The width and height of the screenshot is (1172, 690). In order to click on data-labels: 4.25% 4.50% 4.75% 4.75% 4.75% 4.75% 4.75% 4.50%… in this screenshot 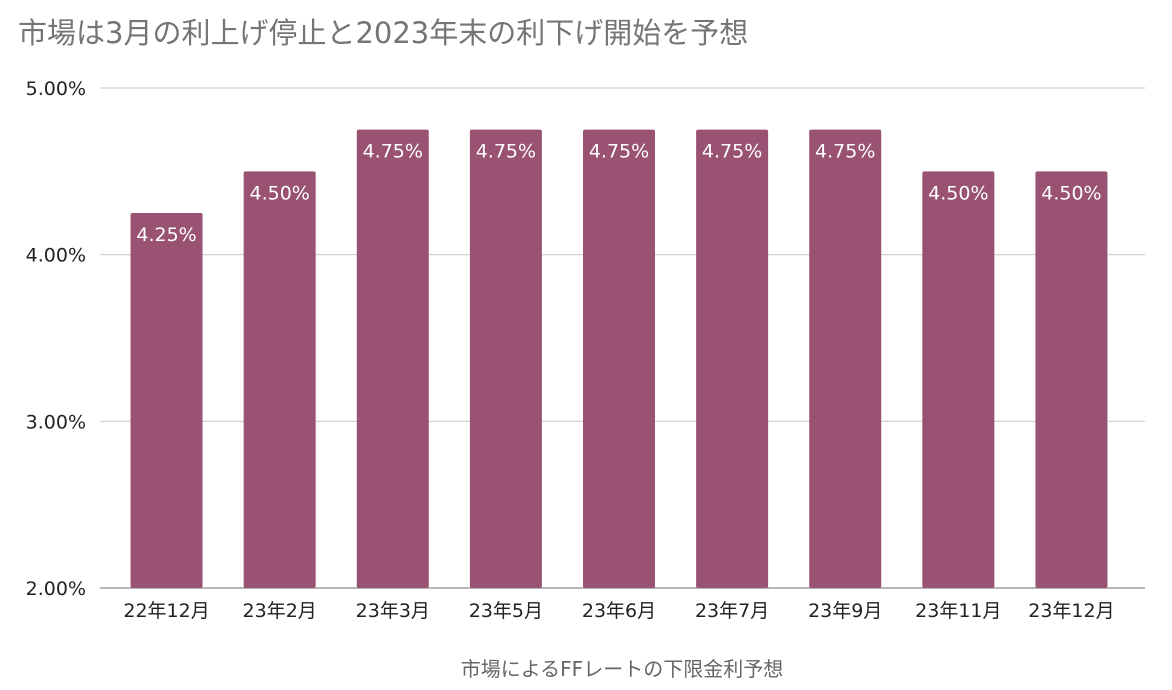, I will do `click(618, 193)`.